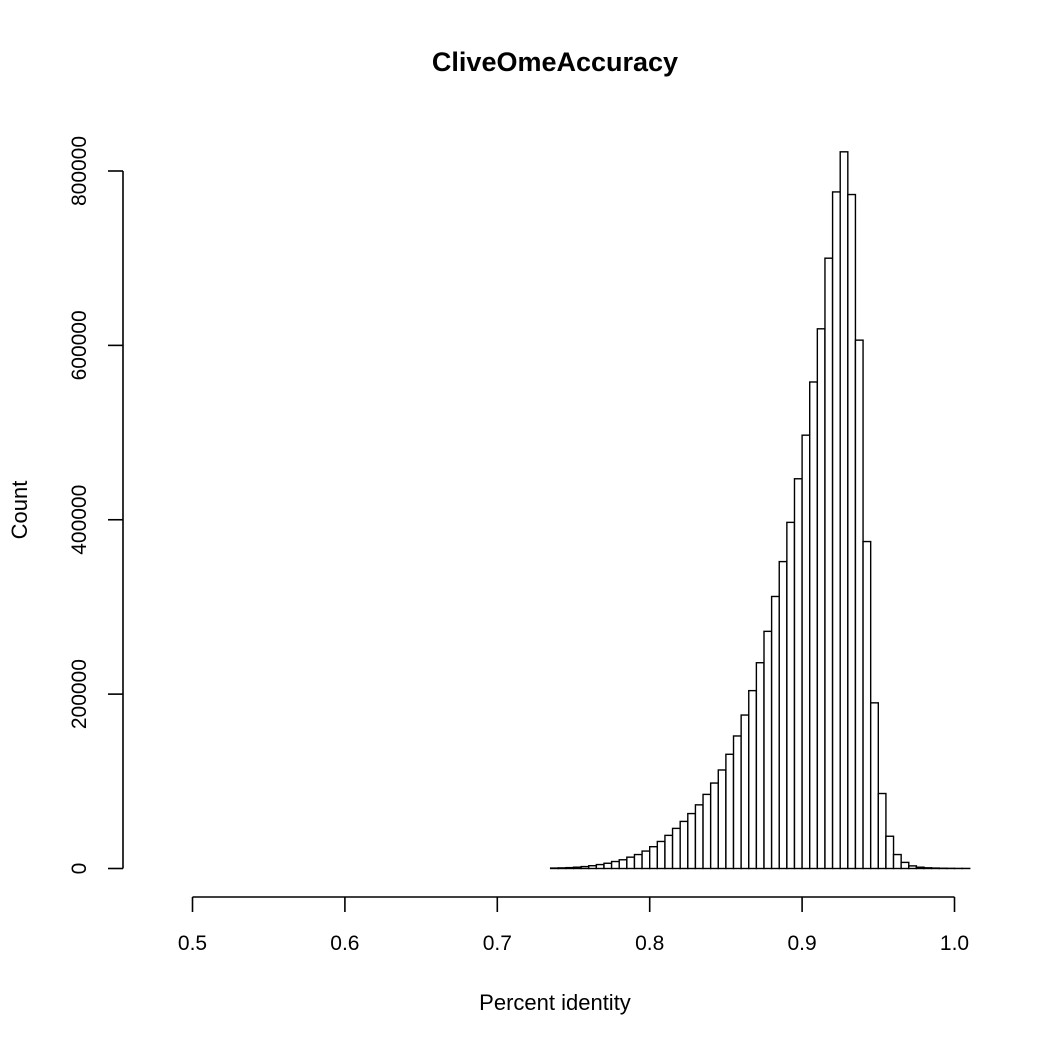 Image resolution: width=1050 pixels, height=1050 pixels. What do you see at coordinates (79, 694) in the screenshot?
I see `y-tick-label: 200000` at bounding box center [79, 694].